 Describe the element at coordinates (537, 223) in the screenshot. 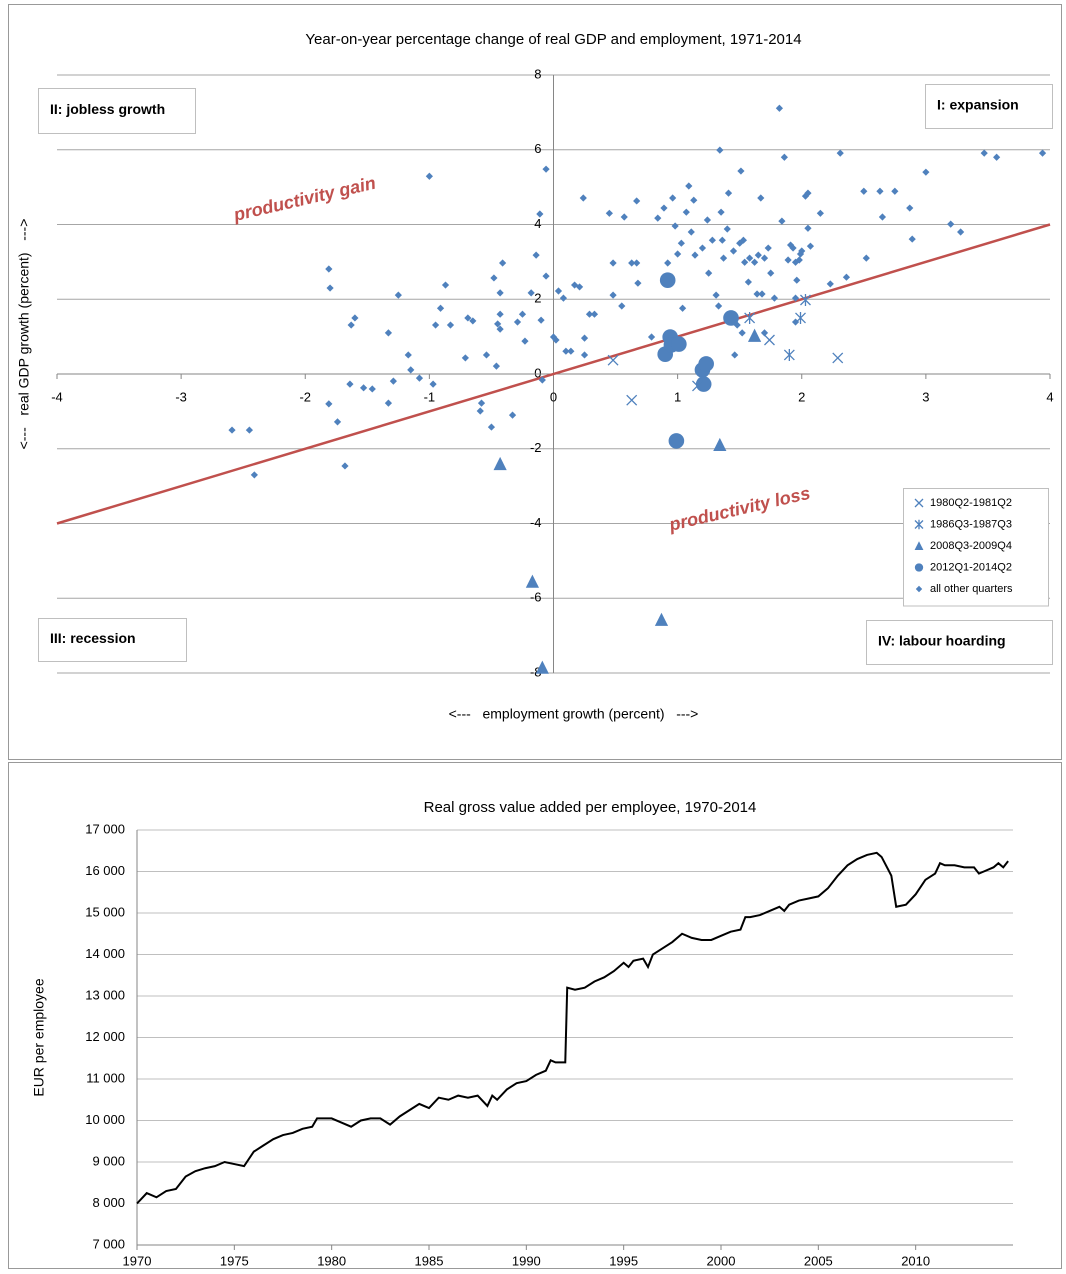

I see `y-tick-label: 4` at that location.